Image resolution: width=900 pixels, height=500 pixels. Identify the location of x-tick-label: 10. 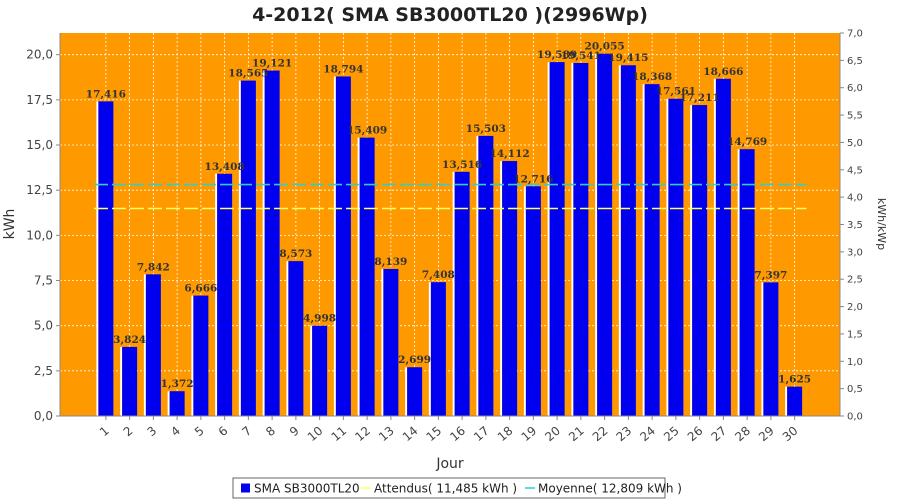
(315, 434).